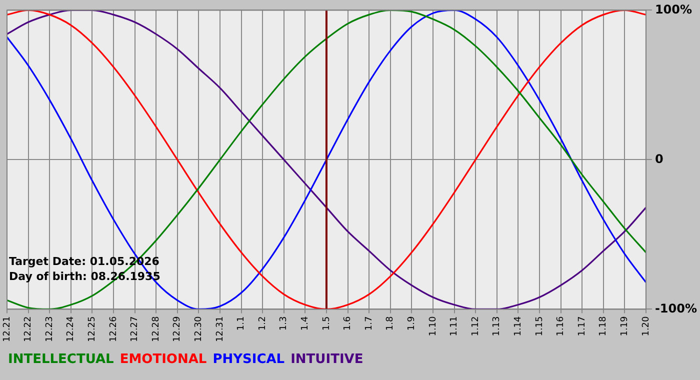  Describe the element at coordinates (156, 329) in the screenshot. I see `x-tick-label: 12.28` at that location.